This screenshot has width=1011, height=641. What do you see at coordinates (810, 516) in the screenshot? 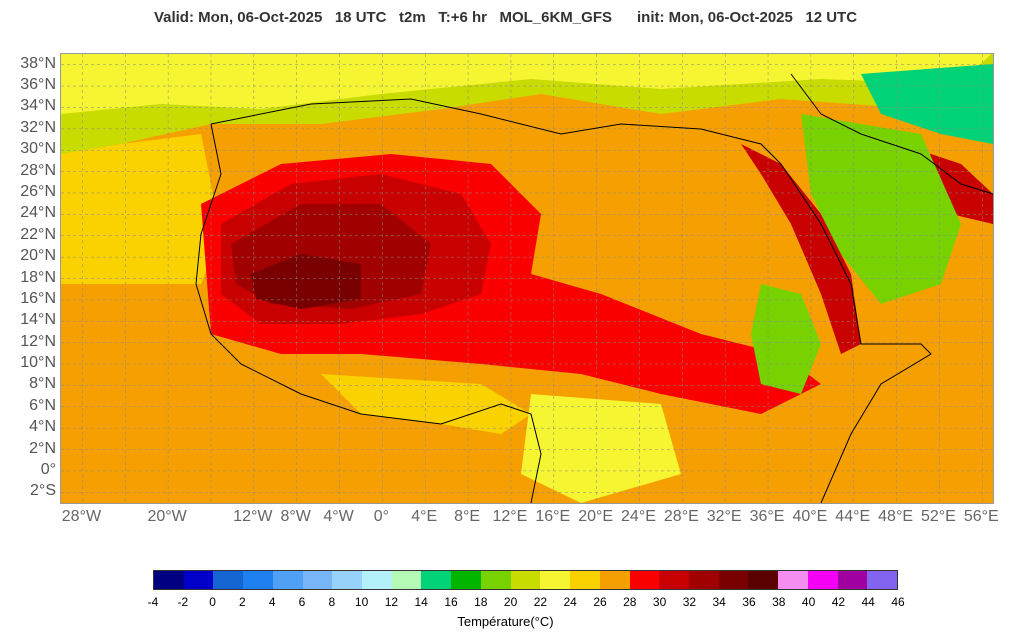
I see `lon-label: 40°E` at bounding box center [810, 516].